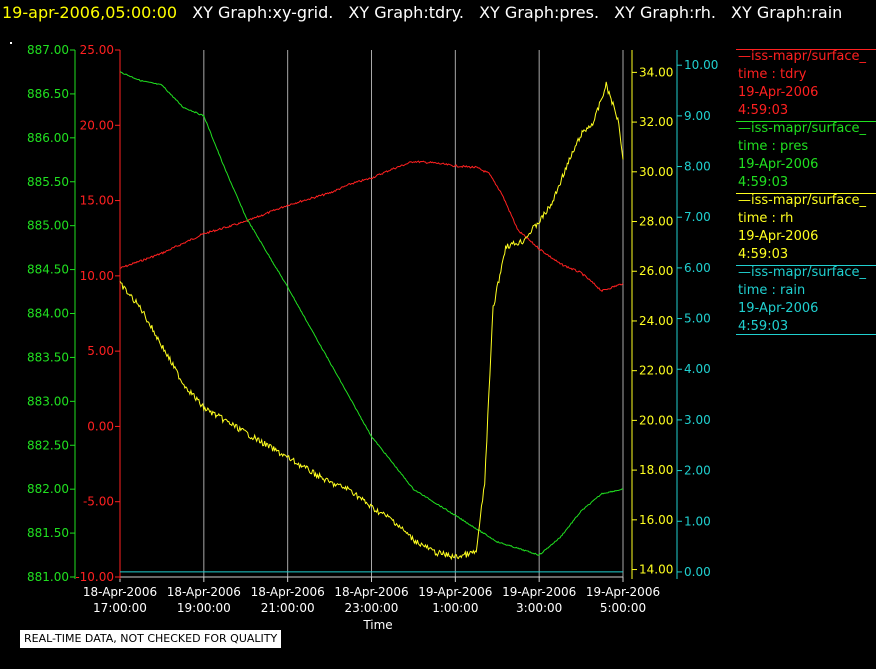 The width and height of the screenshot is (876, 669). What do you see at coordinates (406, 12) in the screenshot?
I see `graph-title-tdry: XY Graph:tdry.` at bounding box center [406, 12].